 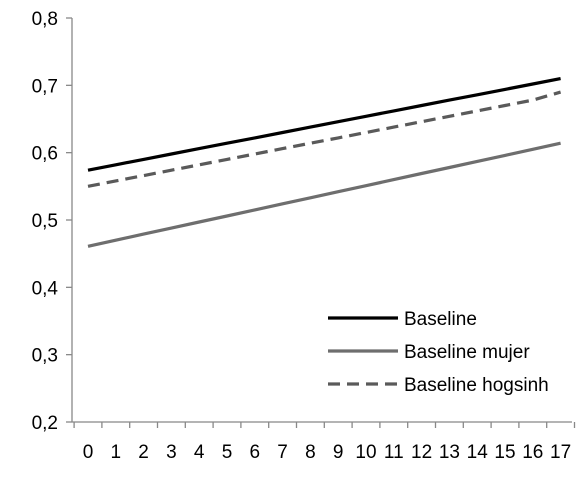 What do you see at coordinates (45, 423) in the screenshot?
I see `y-tick-label: 0,2` at bounding box center [45, 423].